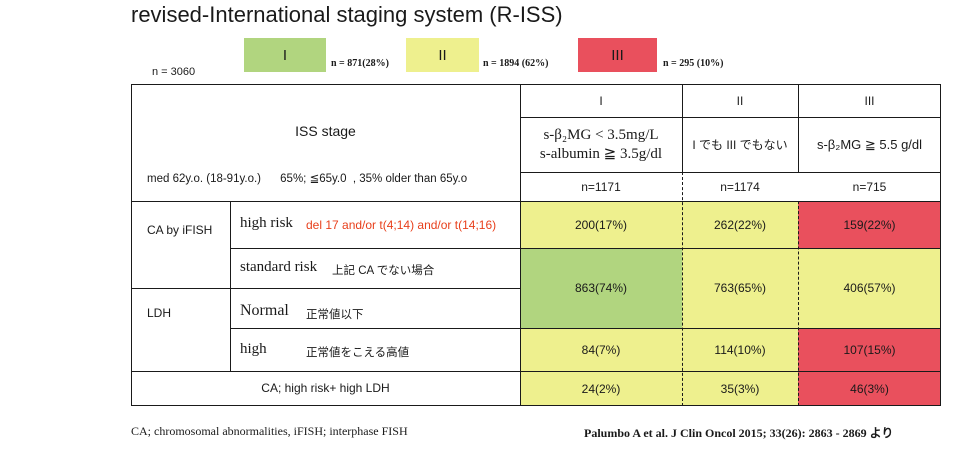 The width and height of the screenshot is (973, 449). I want to click on cell-high-risk-stage3: 159(22%), so click(869, 224).